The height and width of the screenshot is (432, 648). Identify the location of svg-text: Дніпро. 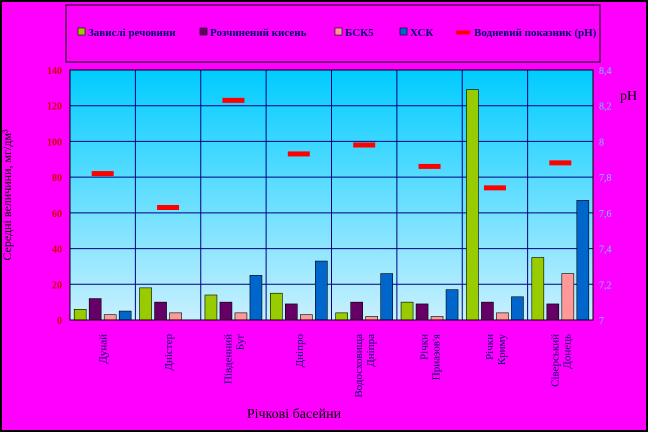
(300, 351).